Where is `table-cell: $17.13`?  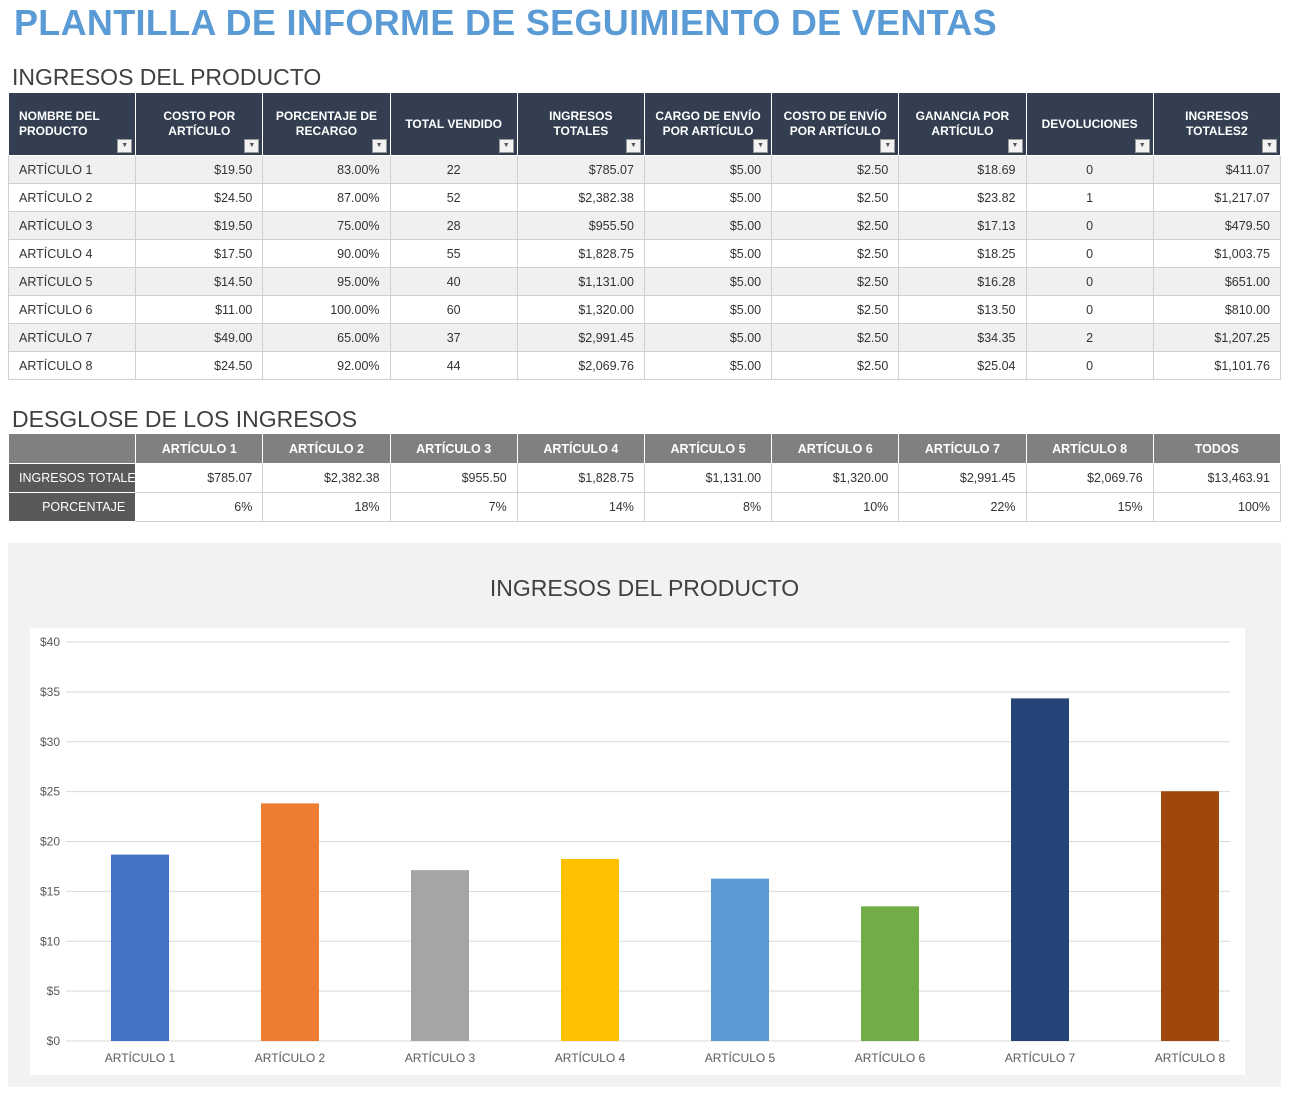
table-cell: $17.13 is located at coordinates (962, 225).